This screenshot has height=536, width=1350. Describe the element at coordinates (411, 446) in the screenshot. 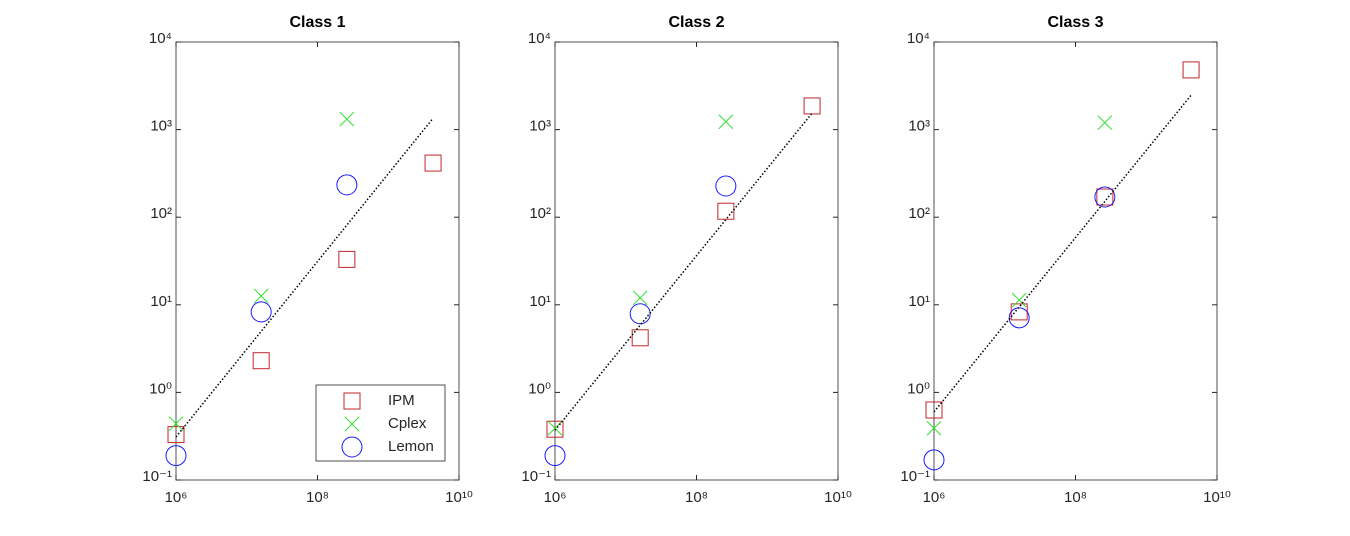

I see `legend-label: Lemon` at that location.